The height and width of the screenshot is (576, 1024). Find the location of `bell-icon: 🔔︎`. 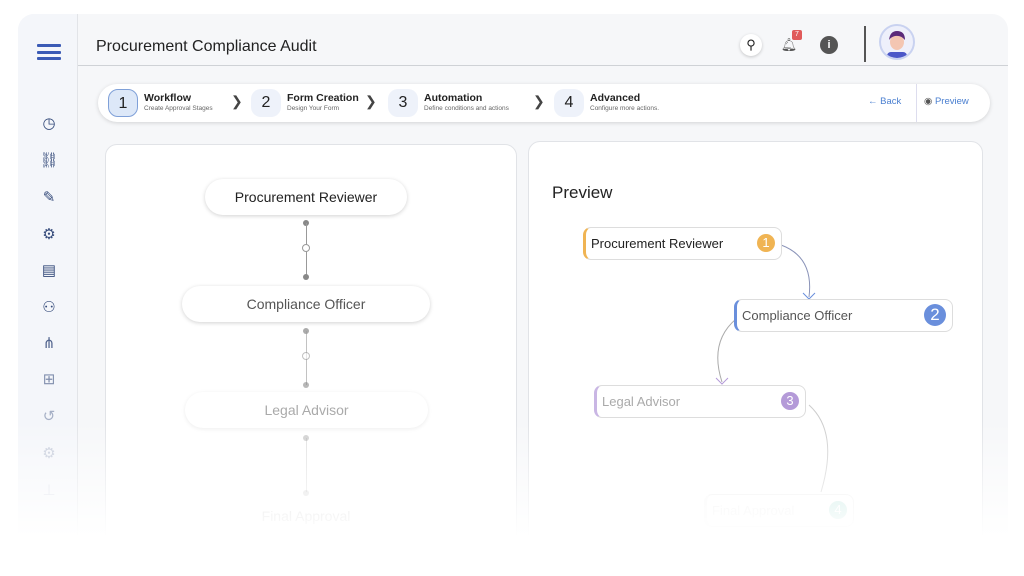

bell-icon: 🔔︎ is located at coordinates (789, 44).